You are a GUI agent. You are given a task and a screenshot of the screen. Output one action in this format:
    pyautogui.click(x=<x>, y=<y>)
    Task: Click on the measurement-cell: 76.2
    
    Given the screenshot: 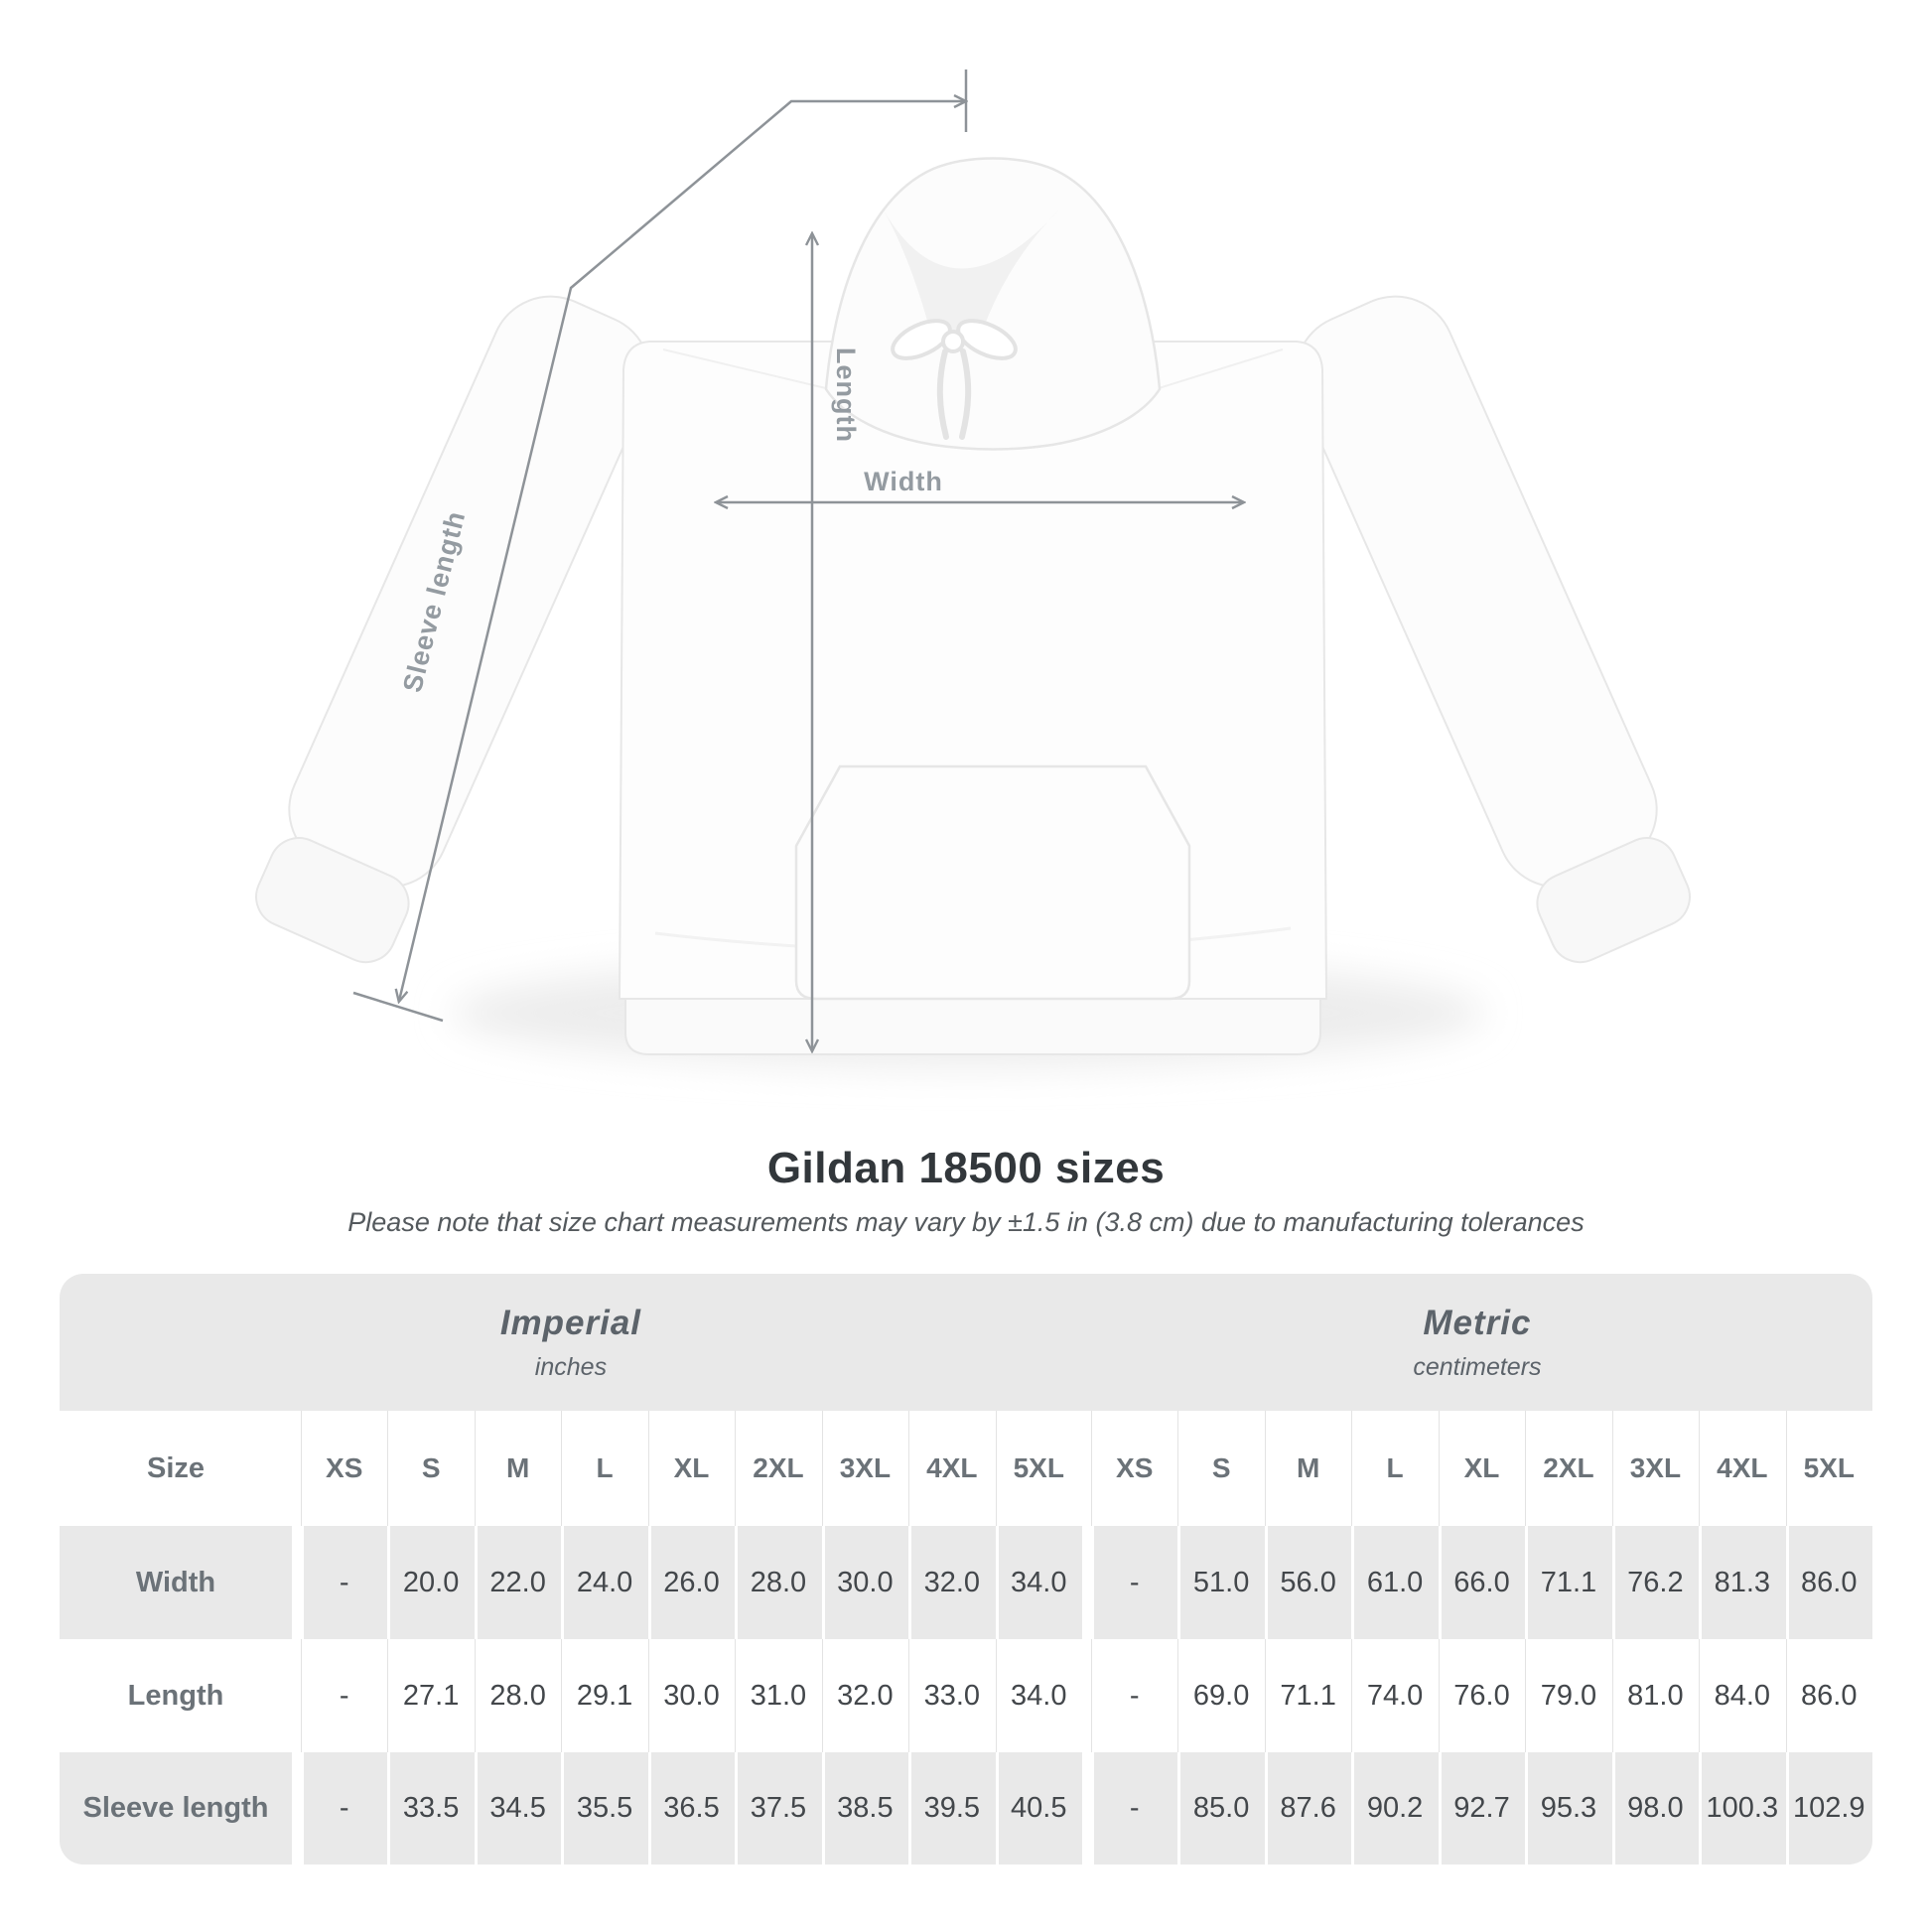 What is the action you would take?
    pyautogui.click(x=1656, y=1583)
    